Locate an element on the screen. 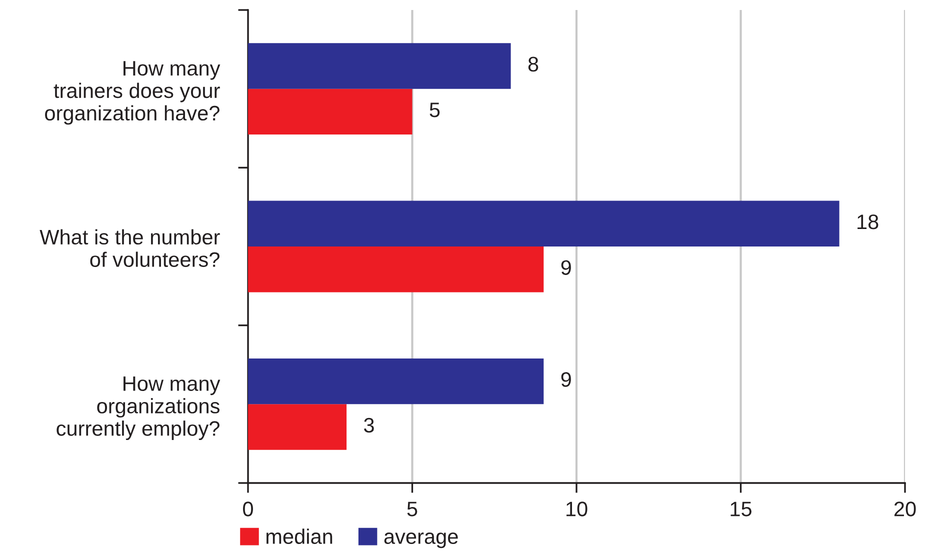  x-tick-label: 5 is located at coordinates (412, 509).